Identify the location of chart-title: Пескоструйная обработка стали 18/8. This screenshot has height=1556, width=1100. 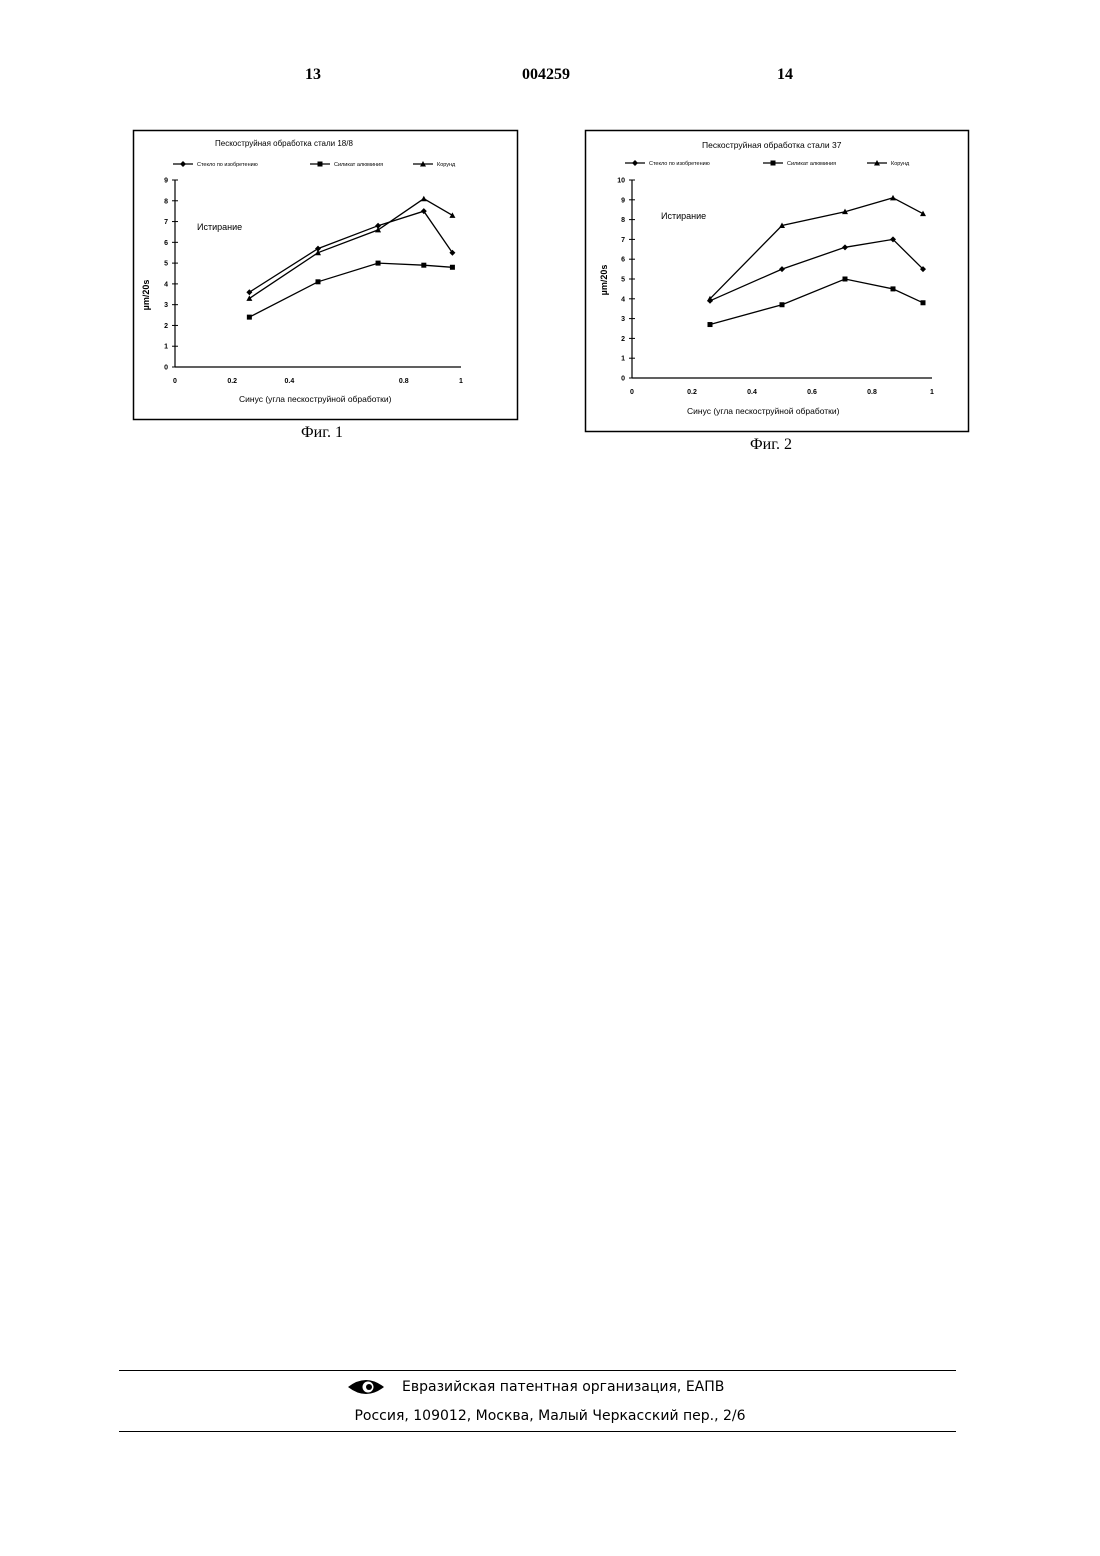
(284, 143).